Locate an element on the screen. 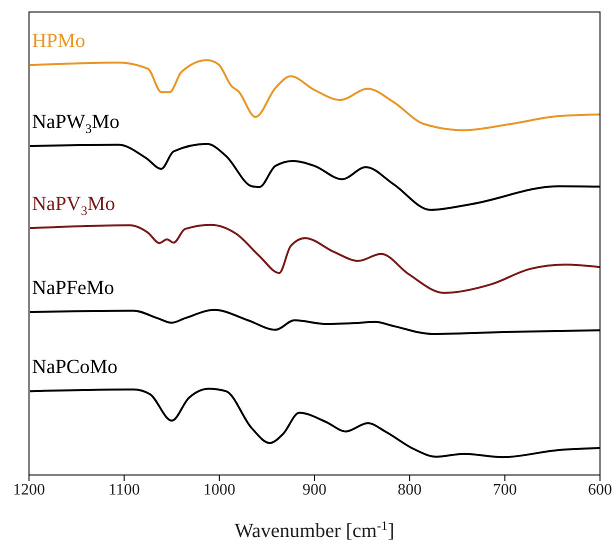  x-tick-label: 700 is located at coordinates (504, 489).